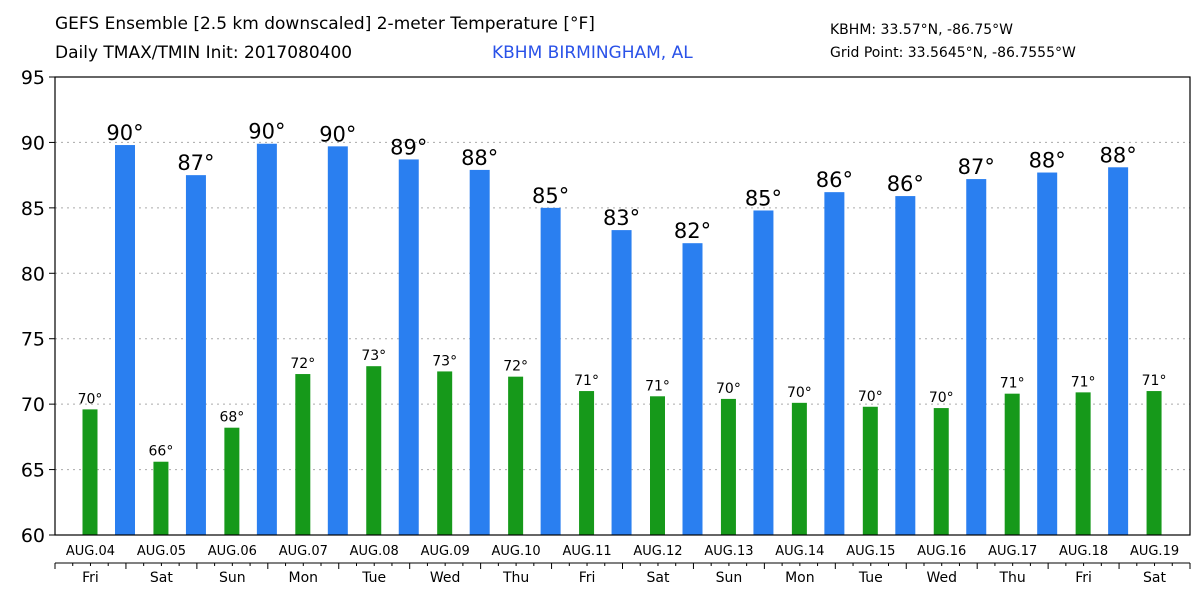 The image size is (1200, 600). I want to click on y-tick-label: 60, so click(33, 536).